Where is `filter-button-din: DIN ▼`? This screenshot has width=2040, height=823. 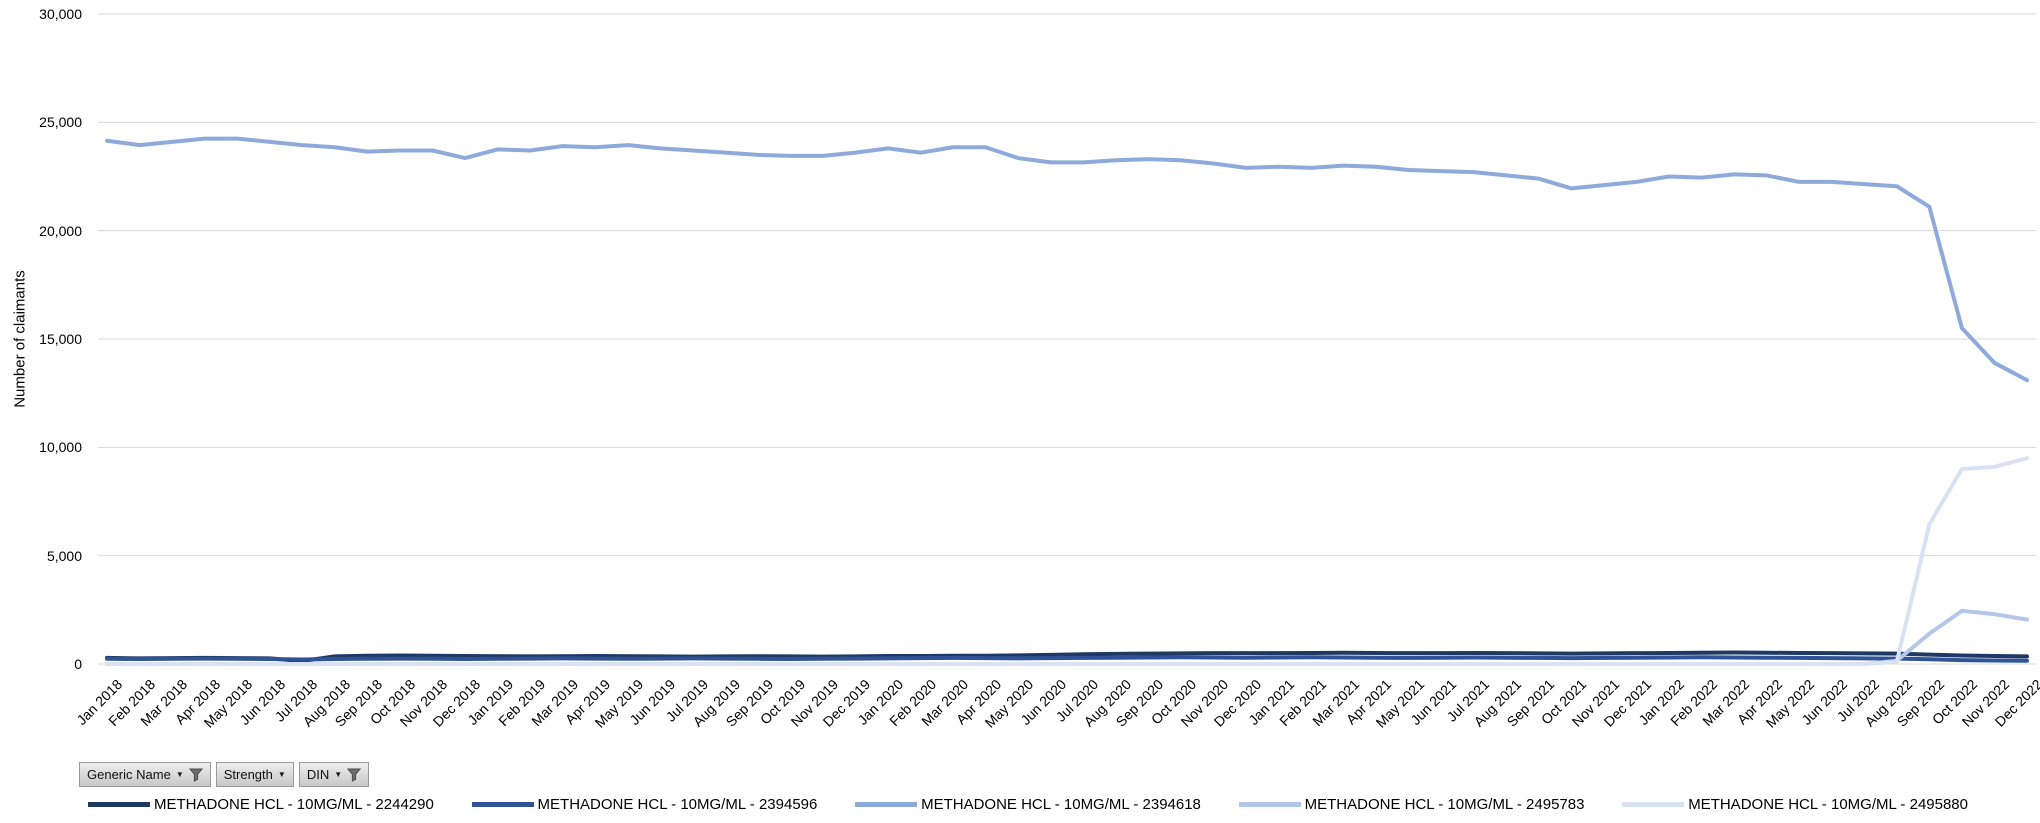
filter-button-din: DIN ▼ is located at coordinates (334, 774).